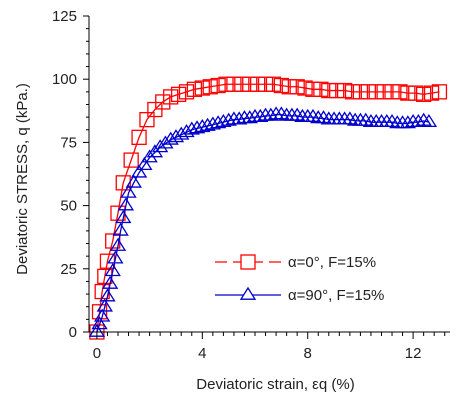  What do you see at coordinates (248, 262) in the screenshot?
I see `legend-marker-square` at bounding box center [248, 262].